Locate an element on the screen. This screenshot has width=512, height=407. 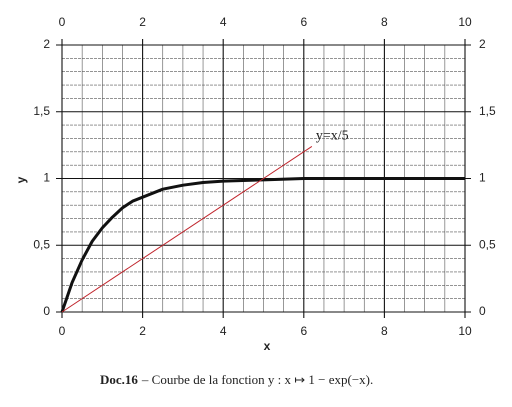
x-axis-label: x is located at coordinates (267, 346).